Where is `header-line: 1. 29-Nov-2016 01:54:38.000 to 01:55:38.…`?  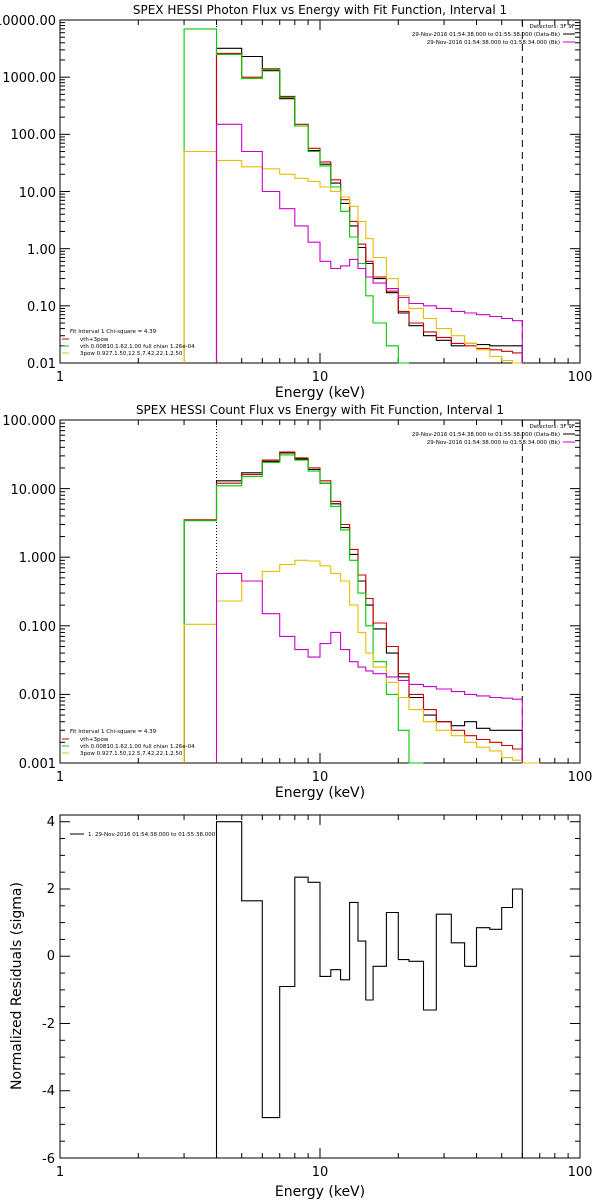
header-line: 1. 29-Nov-2016 01:54:38.000 to 01:55:38.… is located at coordinates (152, 835).